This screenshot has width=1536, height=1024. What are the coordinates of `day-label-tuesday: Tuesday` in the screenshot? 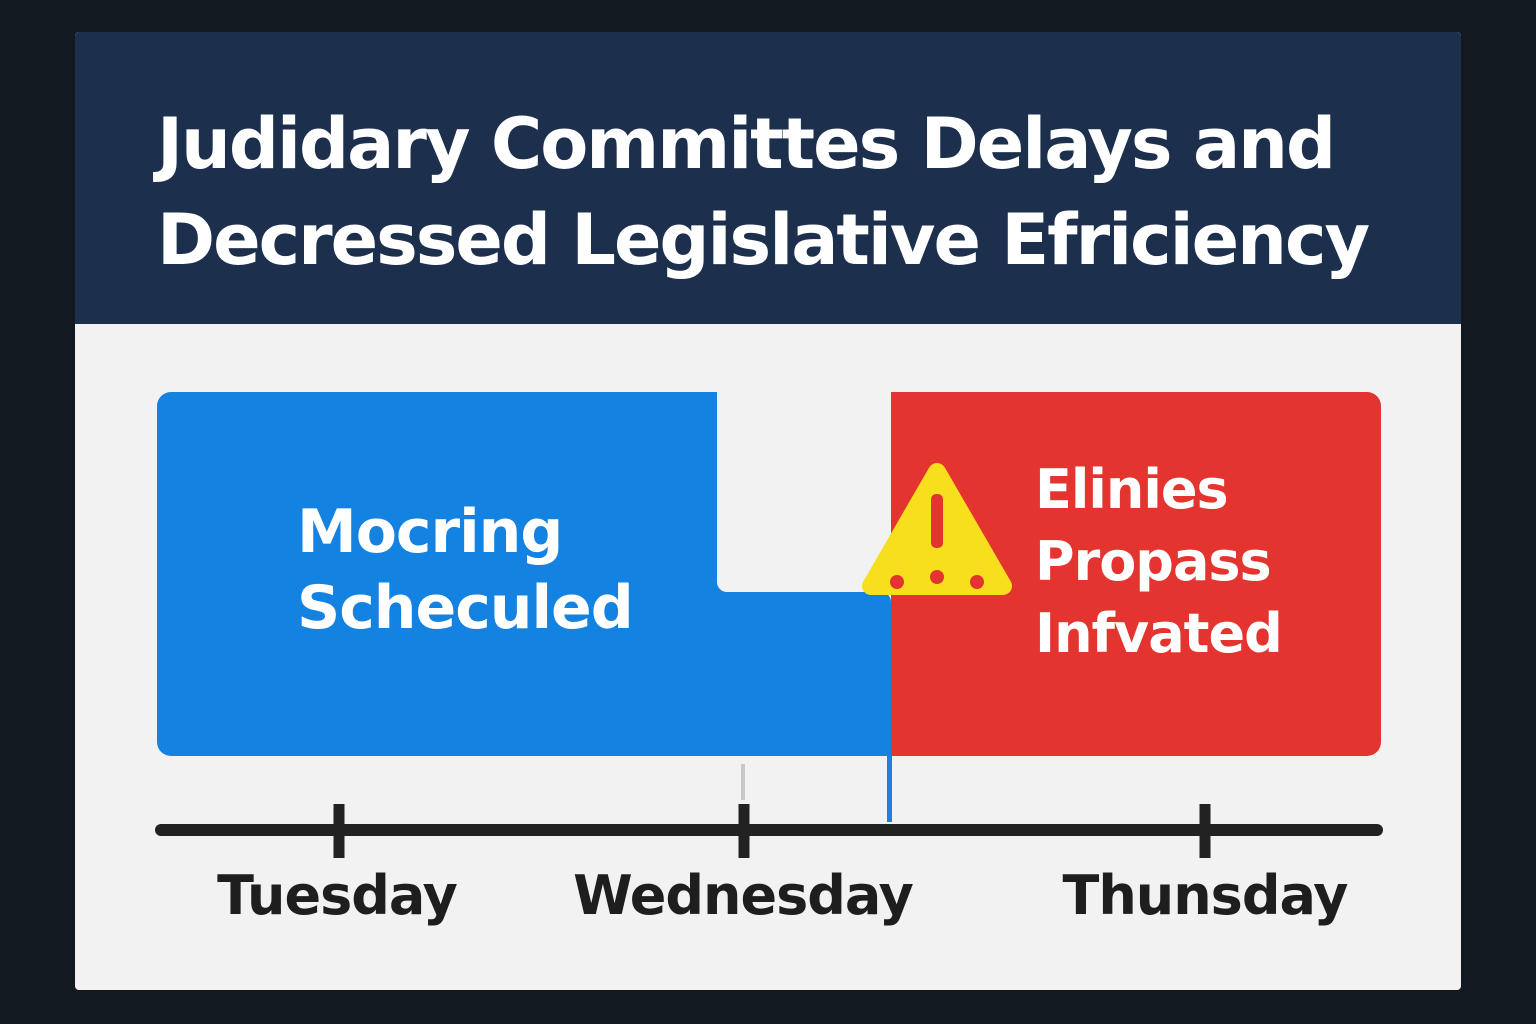 It's located at (337, 895).